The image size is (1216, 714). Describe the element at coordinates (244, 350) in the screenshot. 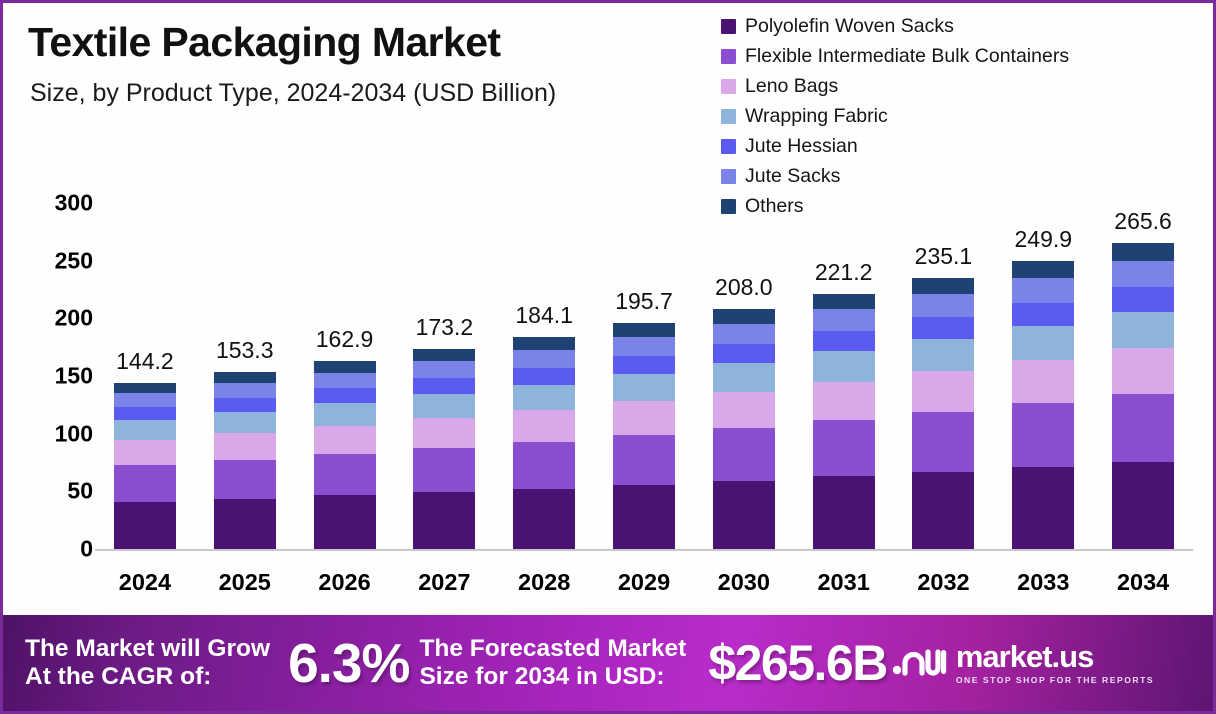

I see `bar-value-label: 153.3` at that location.